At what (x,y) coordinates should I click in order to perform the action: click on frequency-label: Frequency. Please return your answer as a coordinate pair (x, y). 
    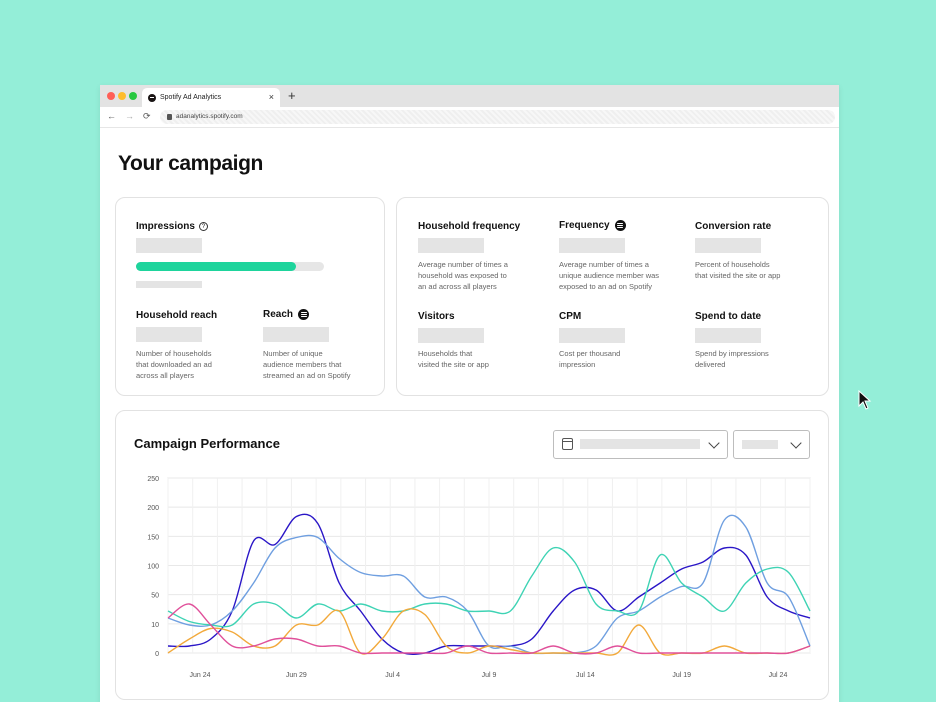
    Looking at the image, I should click on (592, 225).